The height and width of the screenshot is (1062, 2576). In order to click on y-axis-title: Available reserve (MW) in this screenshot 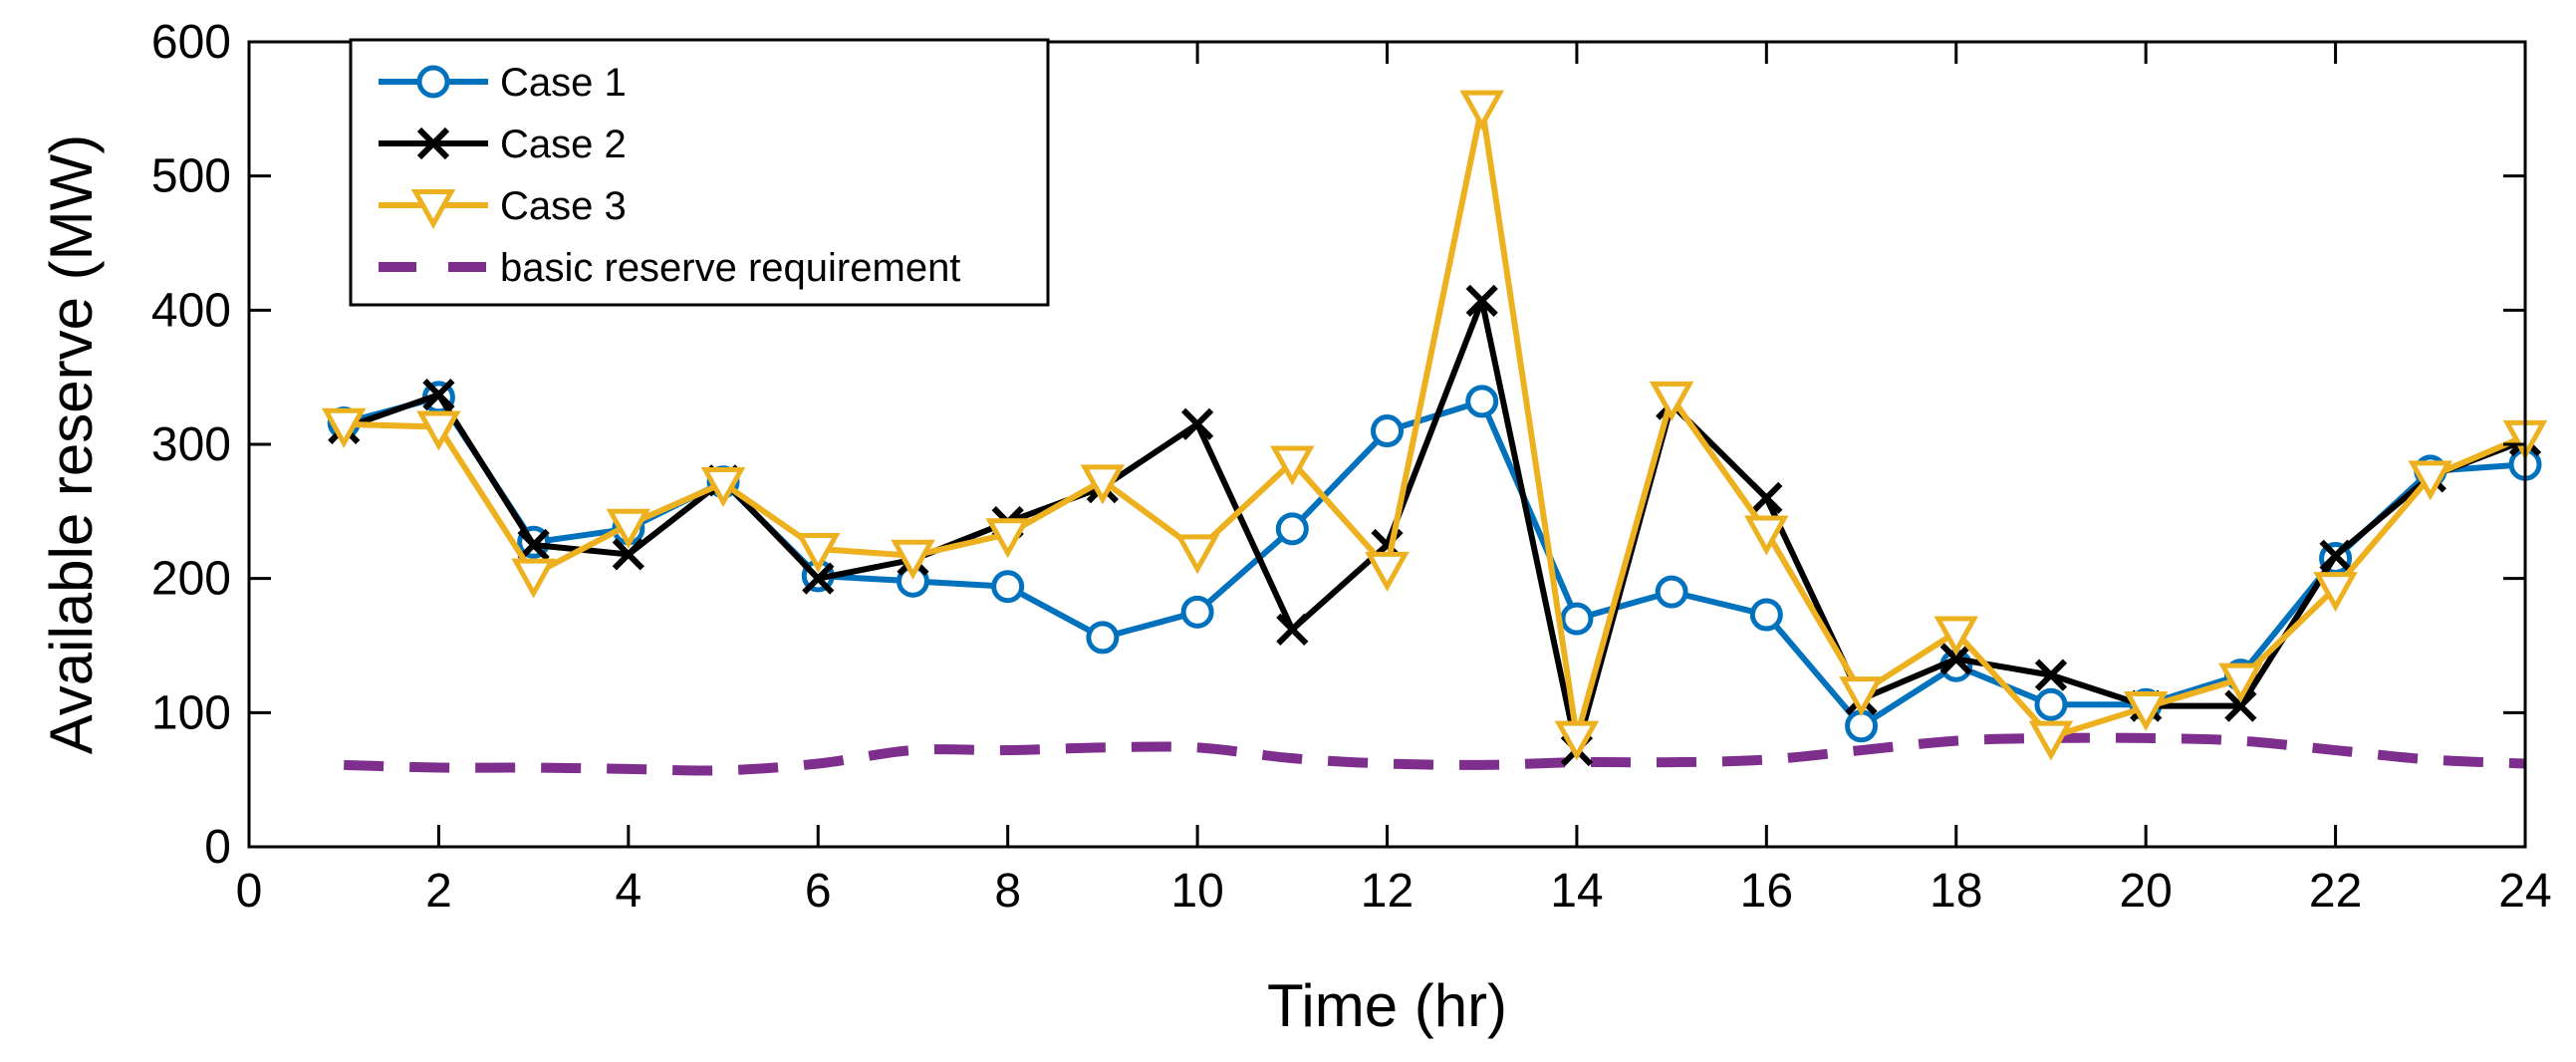, I will do `click(71, 444)`.